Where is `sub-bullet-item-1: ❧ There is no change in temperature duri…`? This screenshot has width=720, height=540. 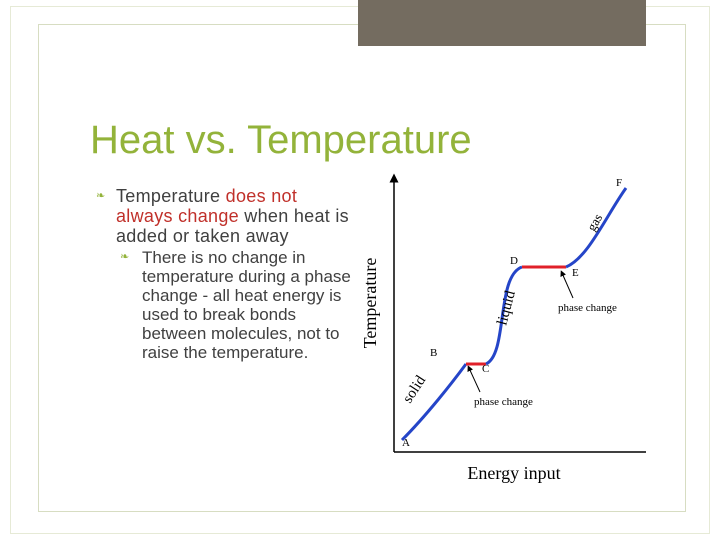
sub-bullet-item-1: ❧ There is no change in temperature duri… is located at coordinates (238, 305).